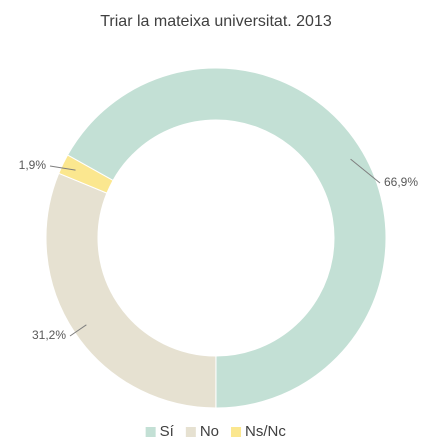  I want to click on donut-slice, so click(86, 174).